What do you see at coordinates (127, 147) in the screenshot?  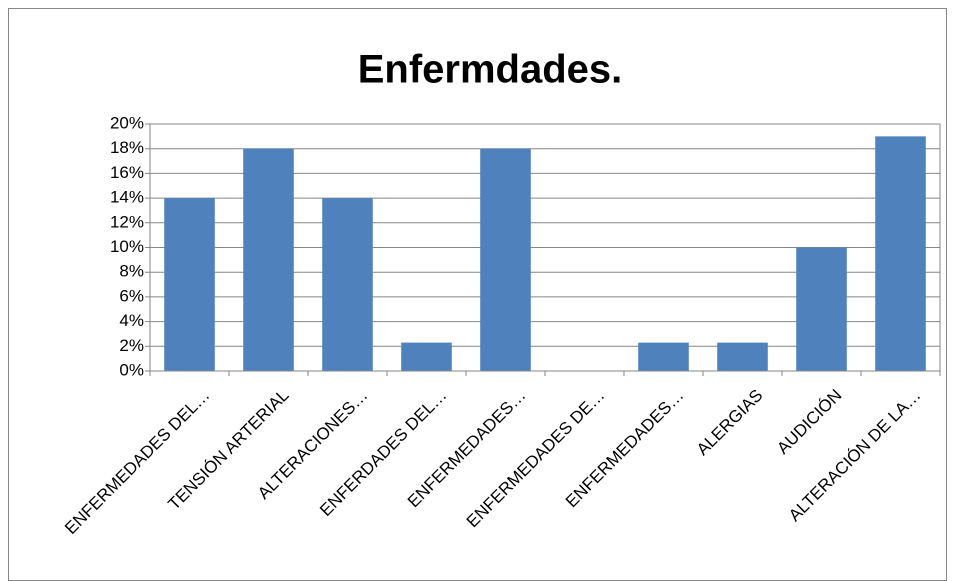 I see `y-tick-label: 18%` at bounding box center [127, 147].